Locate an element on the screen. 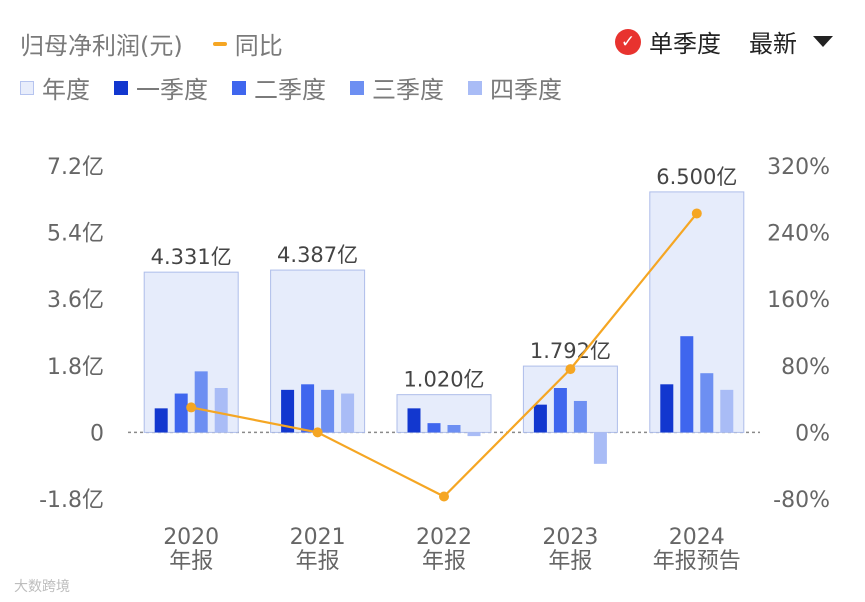  annual-value-label: 6.500亿 is located at coordinates (696, 177).